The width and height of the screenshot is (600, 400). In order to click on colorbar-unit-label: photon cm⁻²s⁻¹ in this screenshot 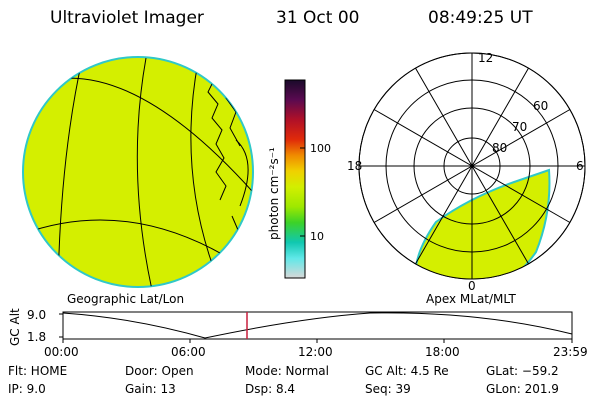, I will do `click(274, 193)`.